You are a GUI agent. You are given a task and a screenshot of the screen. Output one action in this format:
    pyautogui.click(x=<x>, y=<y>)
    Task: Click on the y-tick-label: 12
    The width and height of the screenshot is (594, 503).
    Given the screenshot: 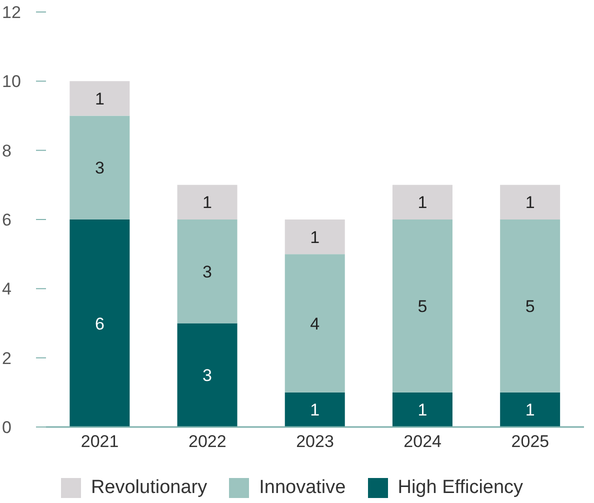 What is the action you would take?
    pyautogui.click(x=11, y=12)
    